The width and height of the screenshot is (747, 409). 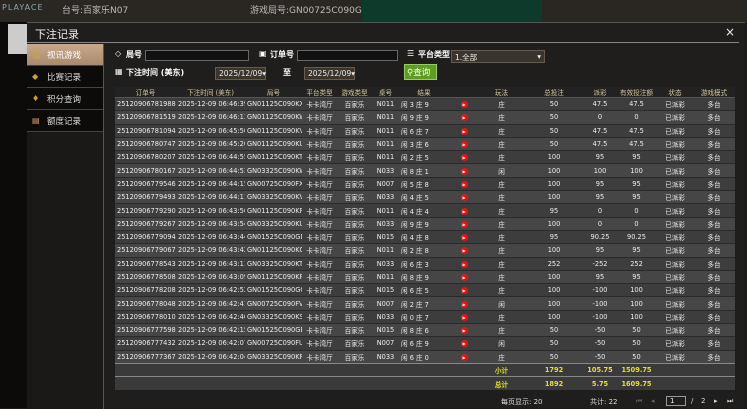 What do you see at coordinates (636, 92) in the screenshot?
I see `column-header: 有效投注额` at bounding box center [636, 92].